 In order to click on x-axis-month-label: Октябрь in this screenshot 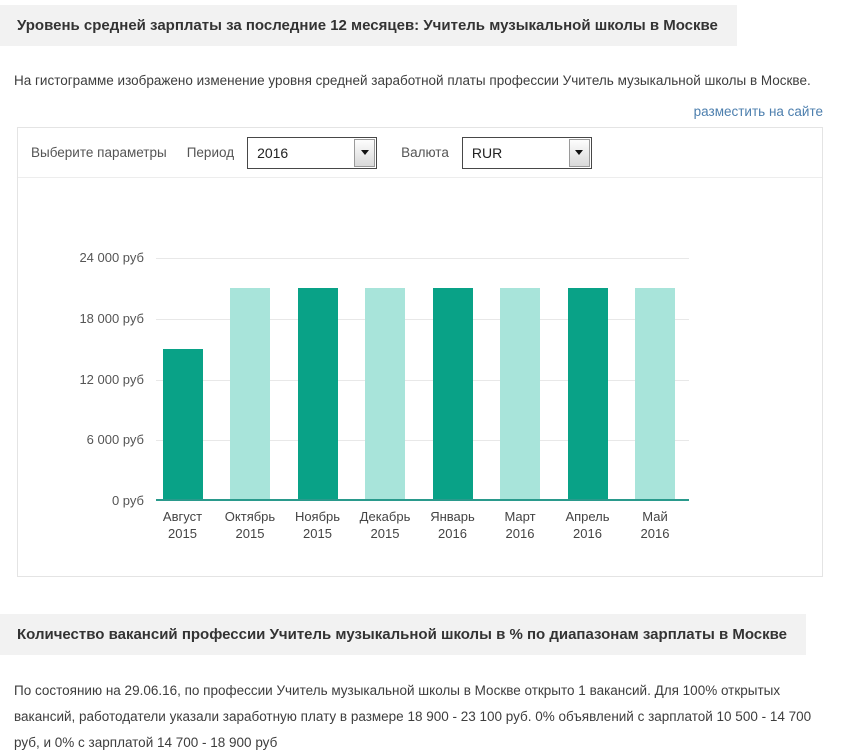, I will do `click(250, 516)`.